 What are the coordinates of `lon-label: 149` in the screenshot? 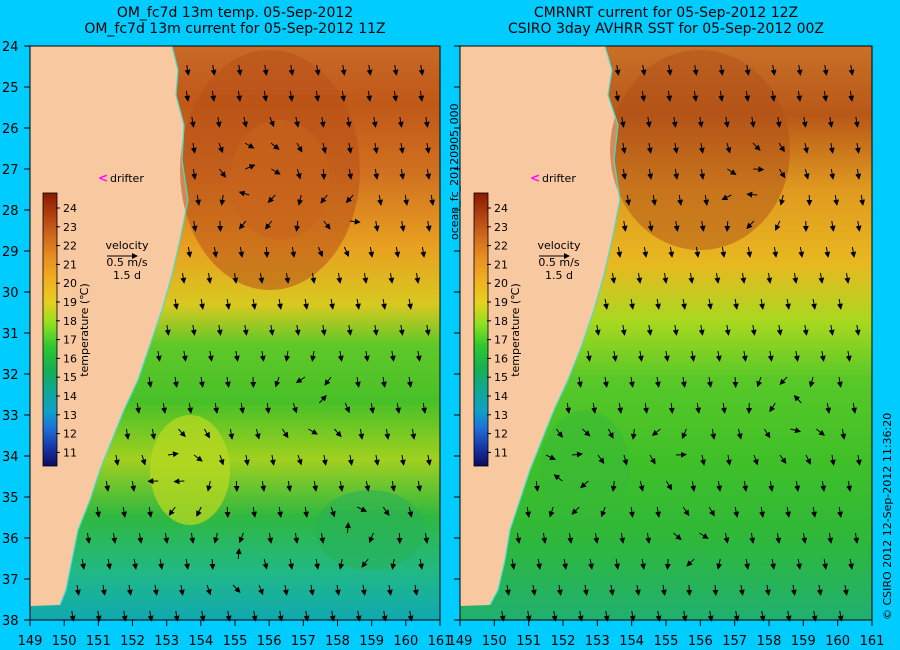 It's located at (460, 641).